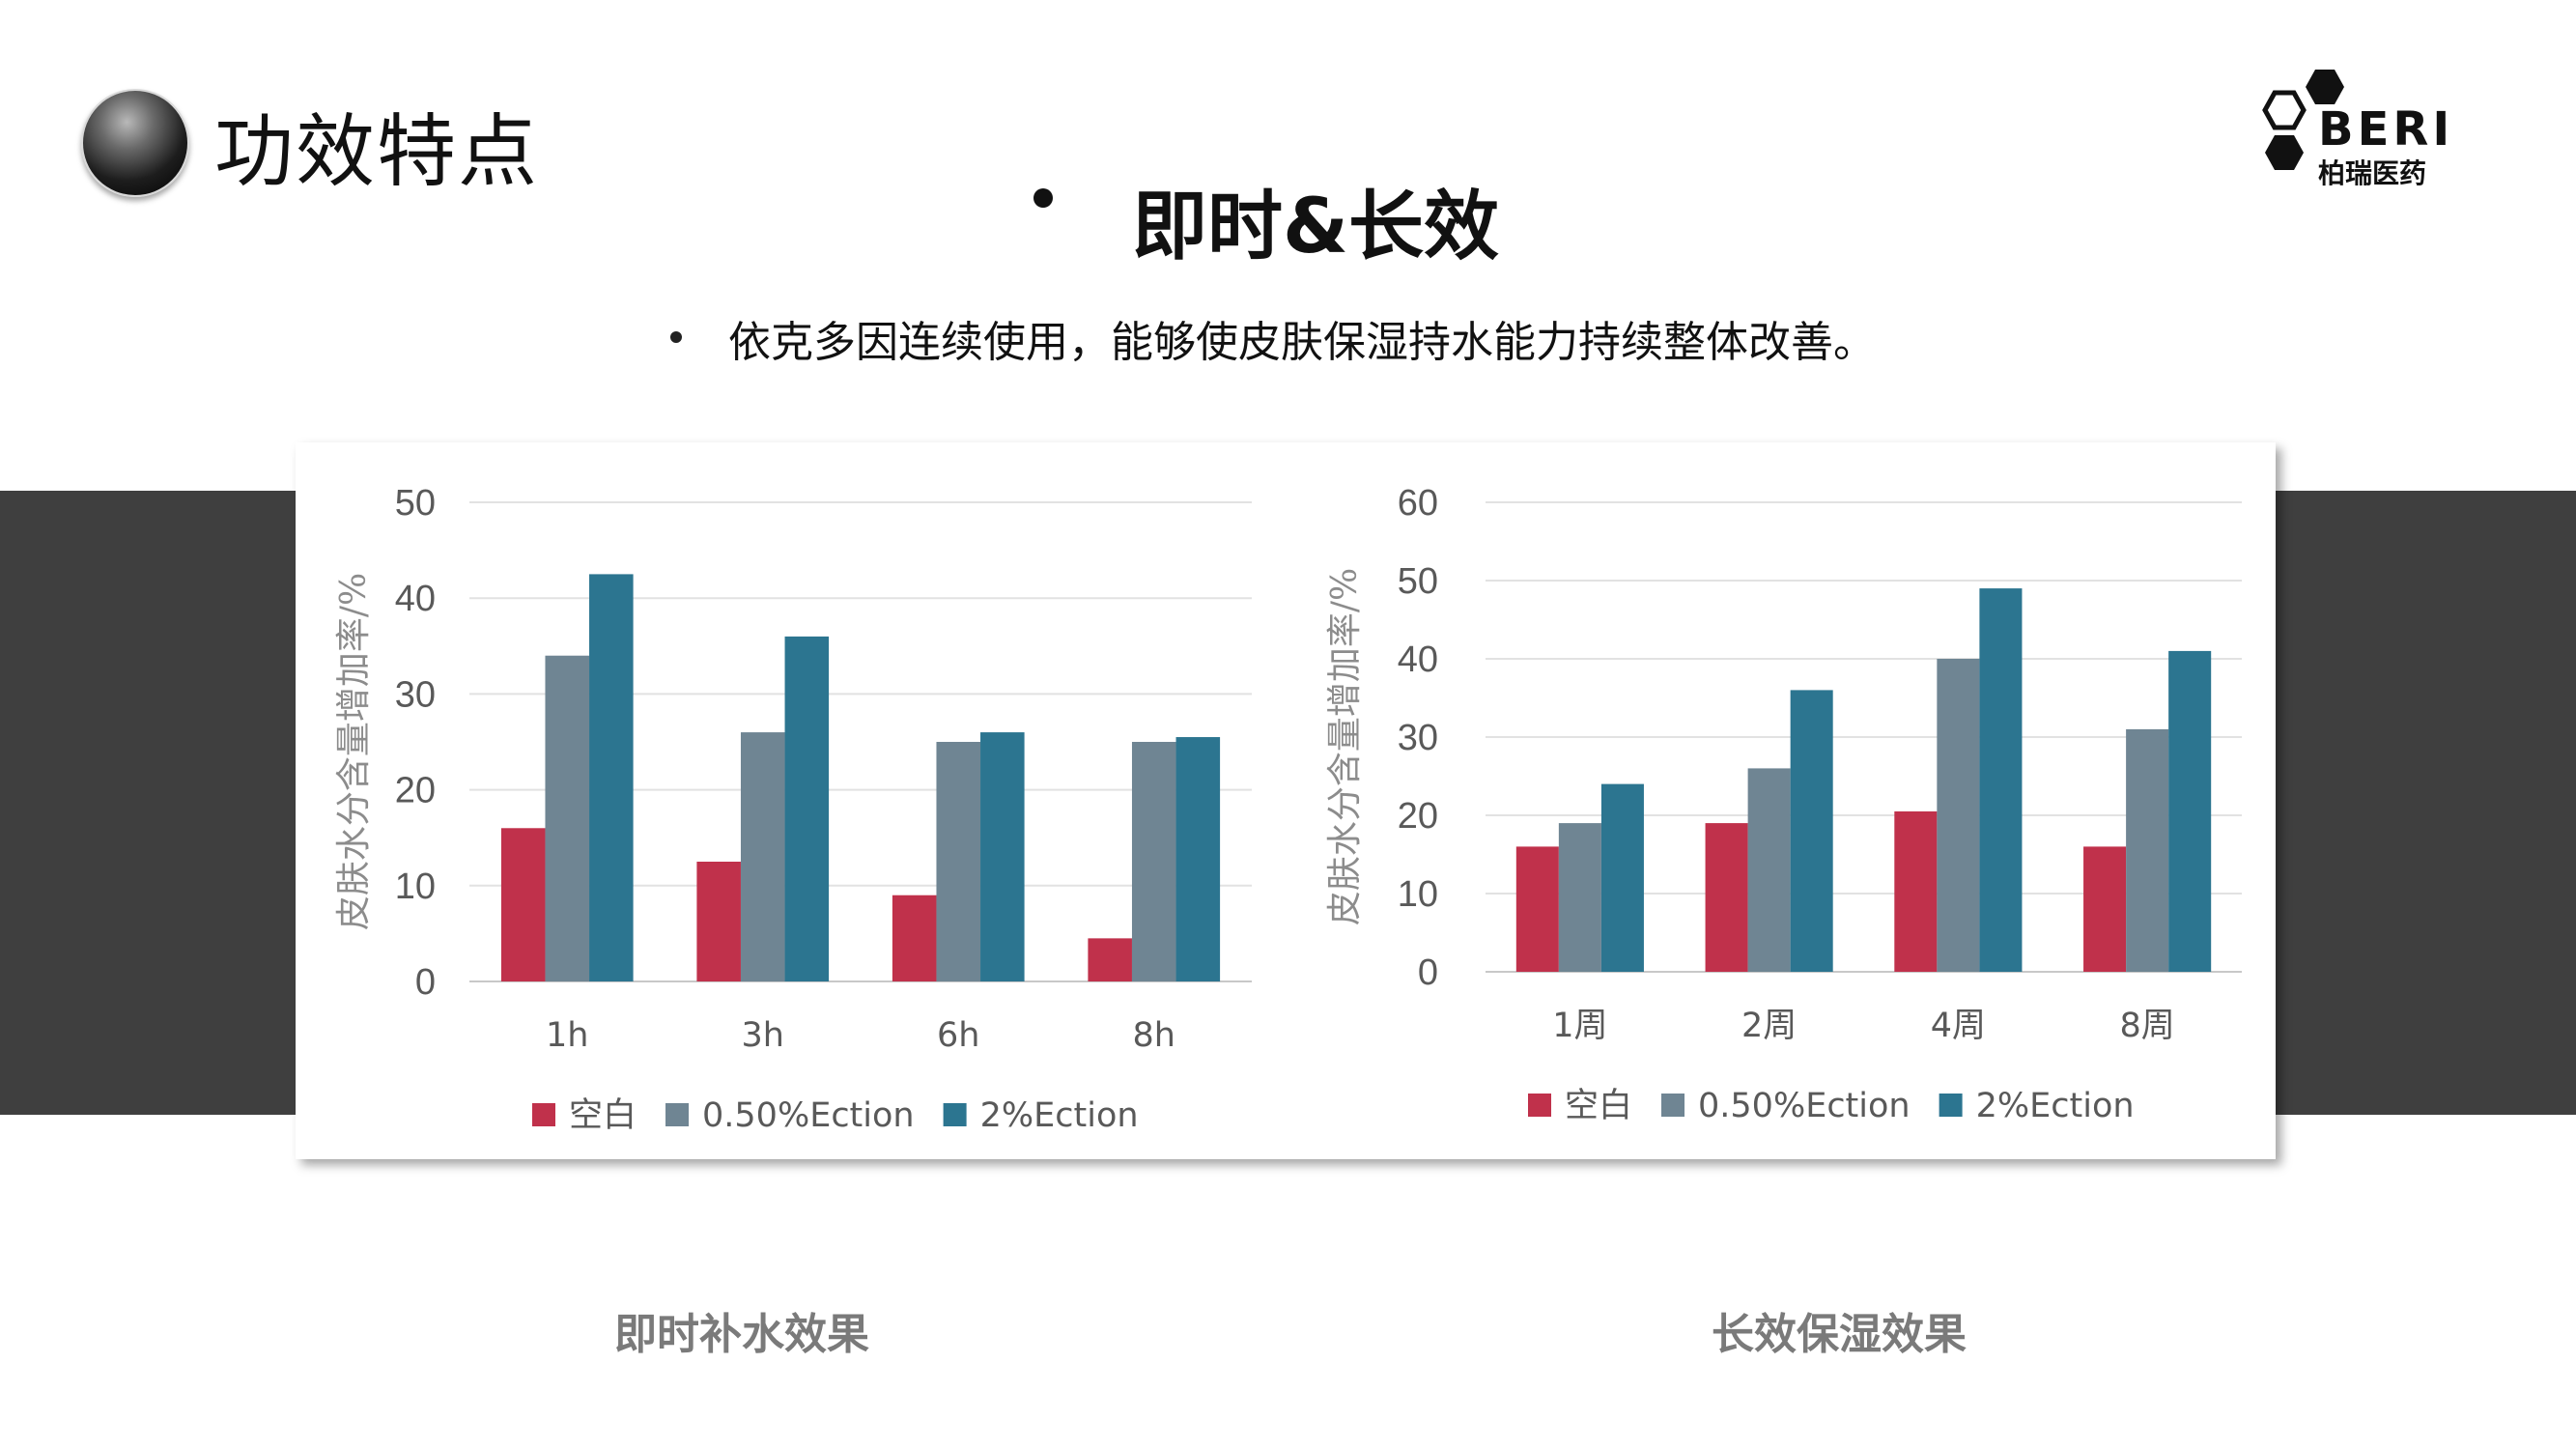 Image resolution: width=2576 pixels, height=1449 pixels. Describe the element at coordinates (1316, 227) in the screenshot. I see `section-heading: 即时&长效` at that location.